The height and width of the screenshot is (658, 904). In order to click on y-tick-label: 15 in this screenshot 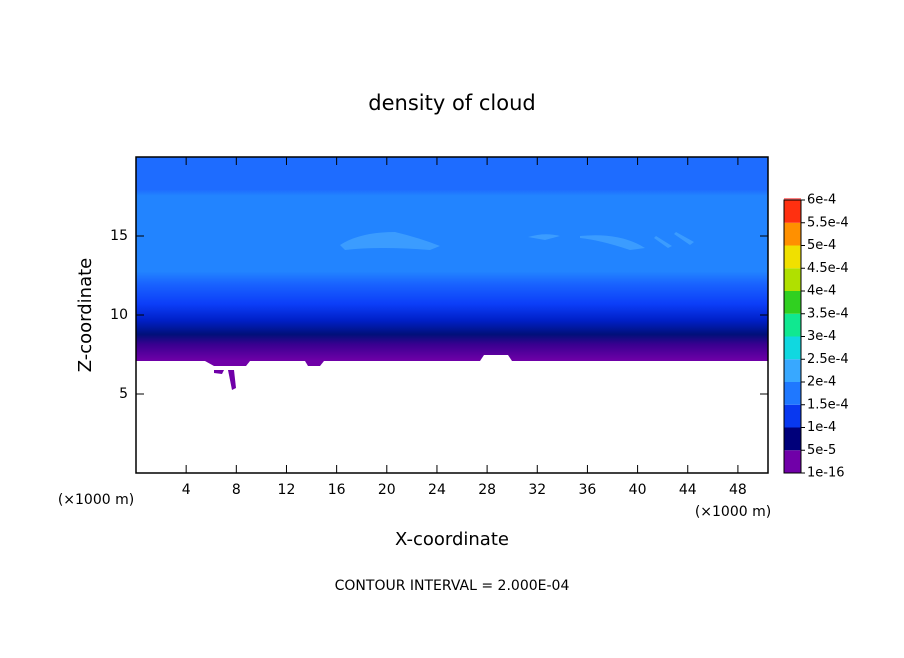, I will do `click(119, 236)`.